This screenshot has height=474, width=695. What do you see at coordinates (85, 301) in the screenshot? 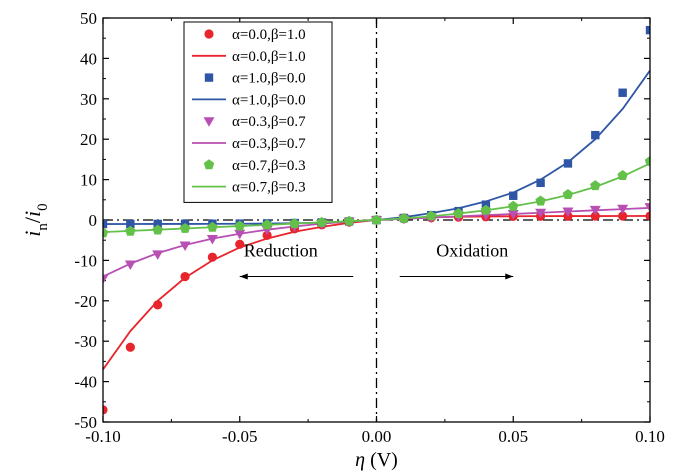
I see `y-tick-label: -20` at bounding box center [85, 301].